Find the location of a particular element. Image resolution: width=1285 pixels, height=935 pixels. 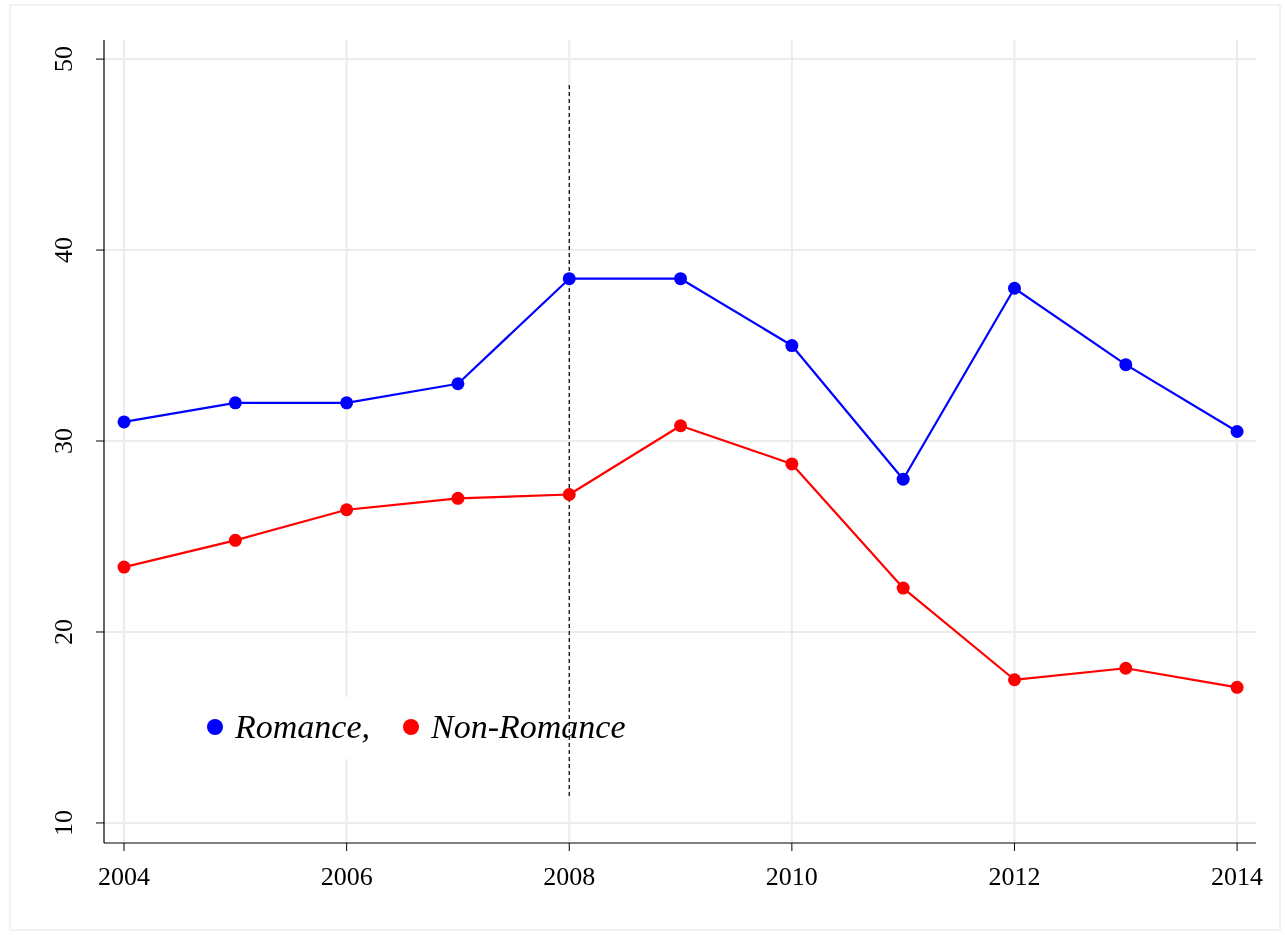

x-tick-label: 2010 is located at coordinates (791, 876).